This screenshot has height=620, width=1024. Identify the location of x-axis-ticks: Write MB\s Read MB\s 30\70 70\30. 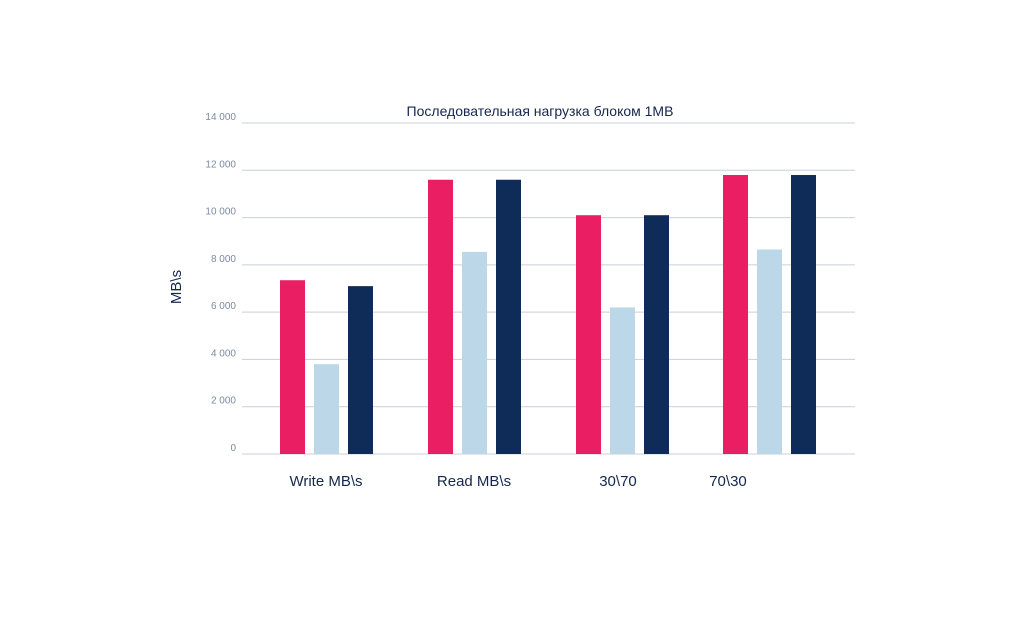
(517, 481).